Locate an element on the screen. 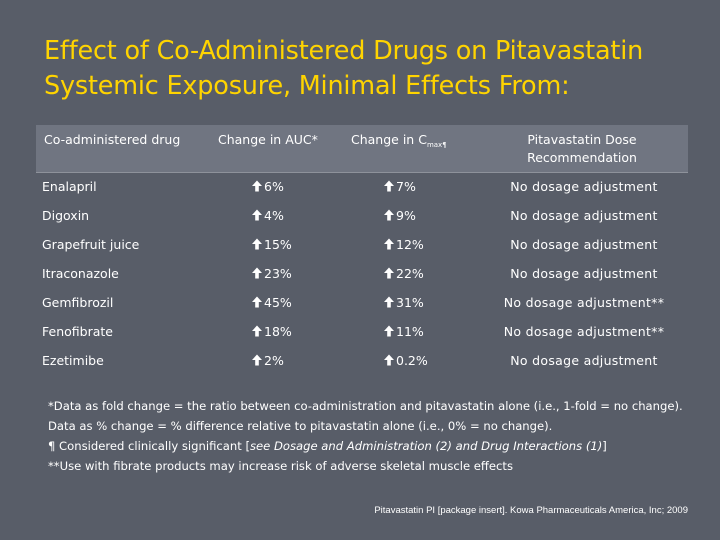 The height and width of the screenshot is (540, 720). cell-cmax-value: 9% is located at coordinates (406, 215).